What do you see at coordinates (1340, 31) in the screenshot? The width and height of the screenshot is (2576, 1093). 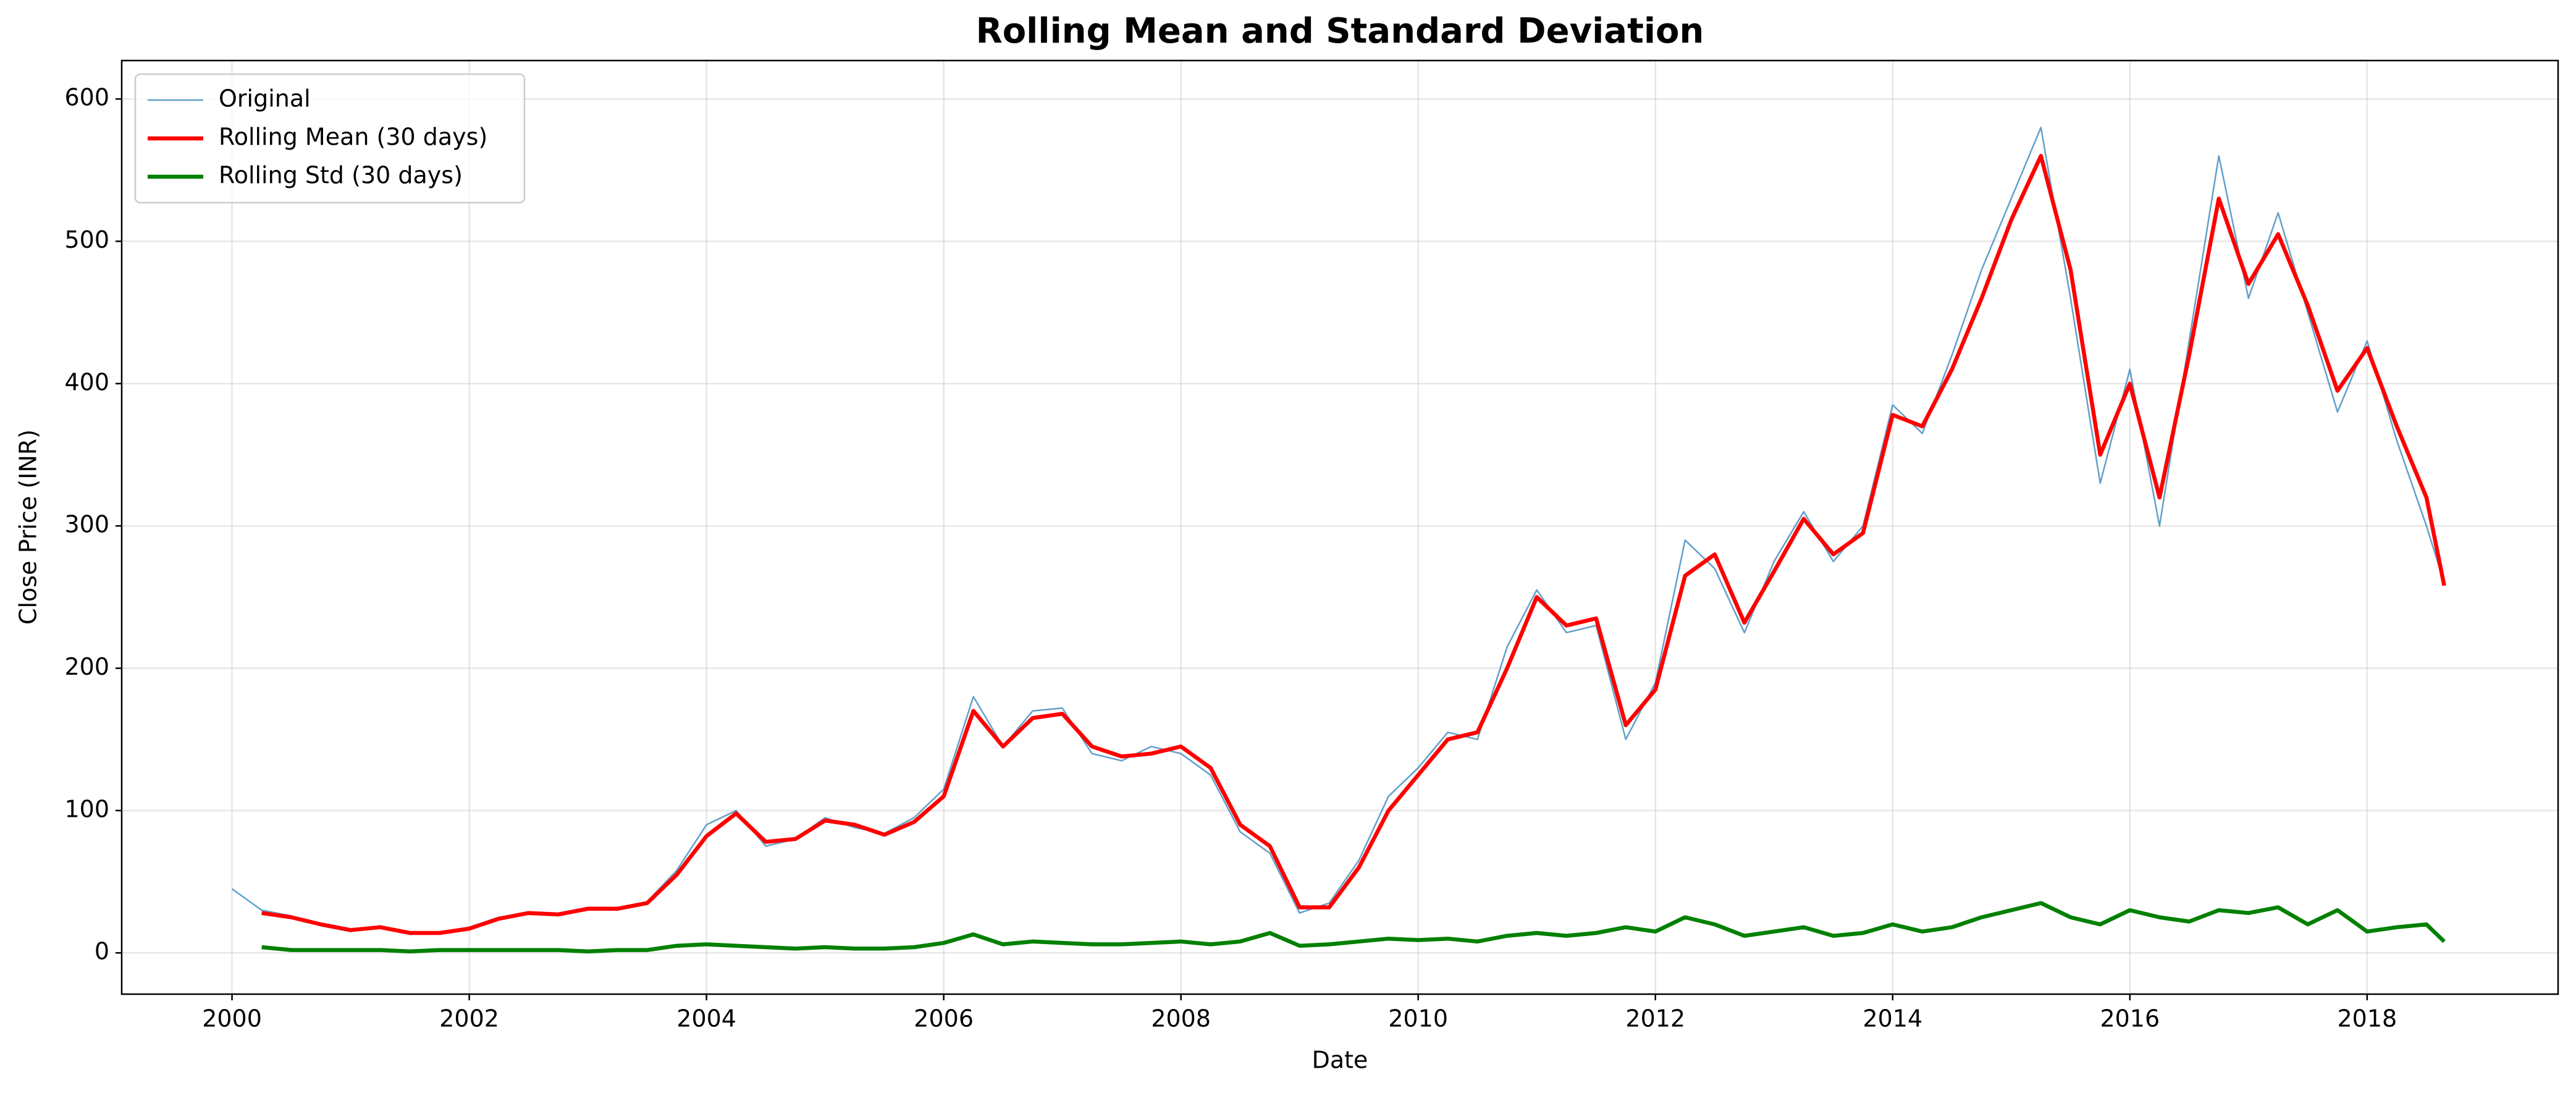 I see `chart-title: Rolling Mean and Standard Deviation` at bounding box center [1340, 31].